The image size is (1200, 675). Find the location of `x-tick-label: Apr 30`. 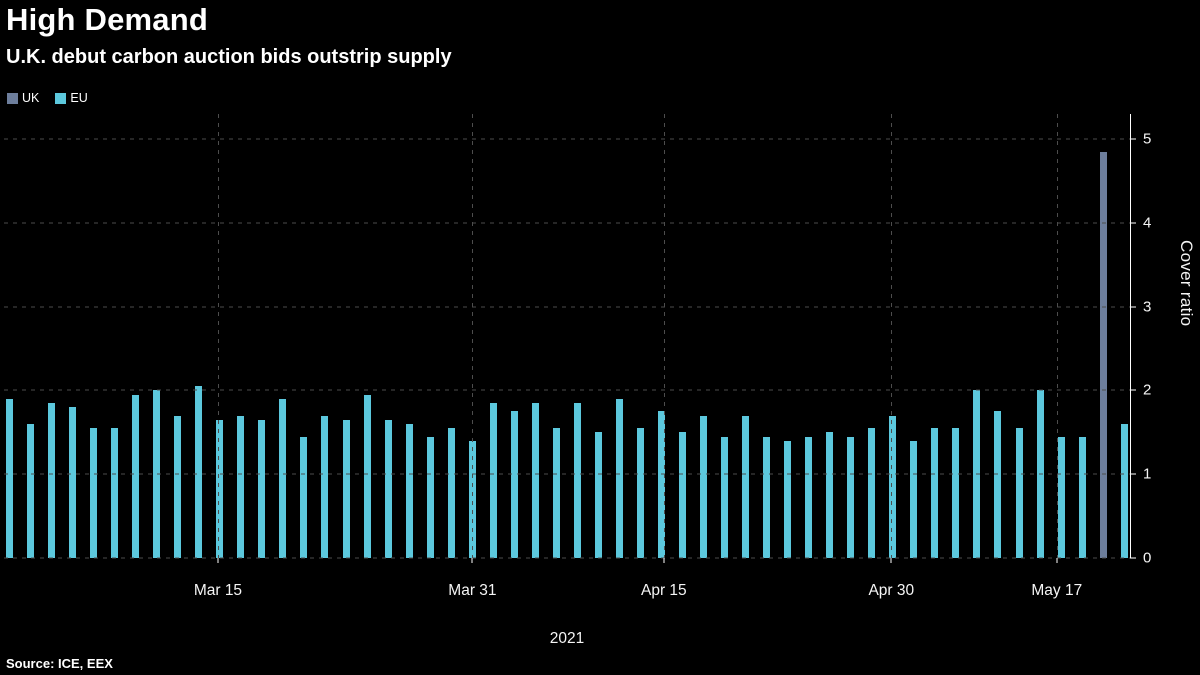

x-tick-label: Apr 30 is located at coordinates (891, 590).